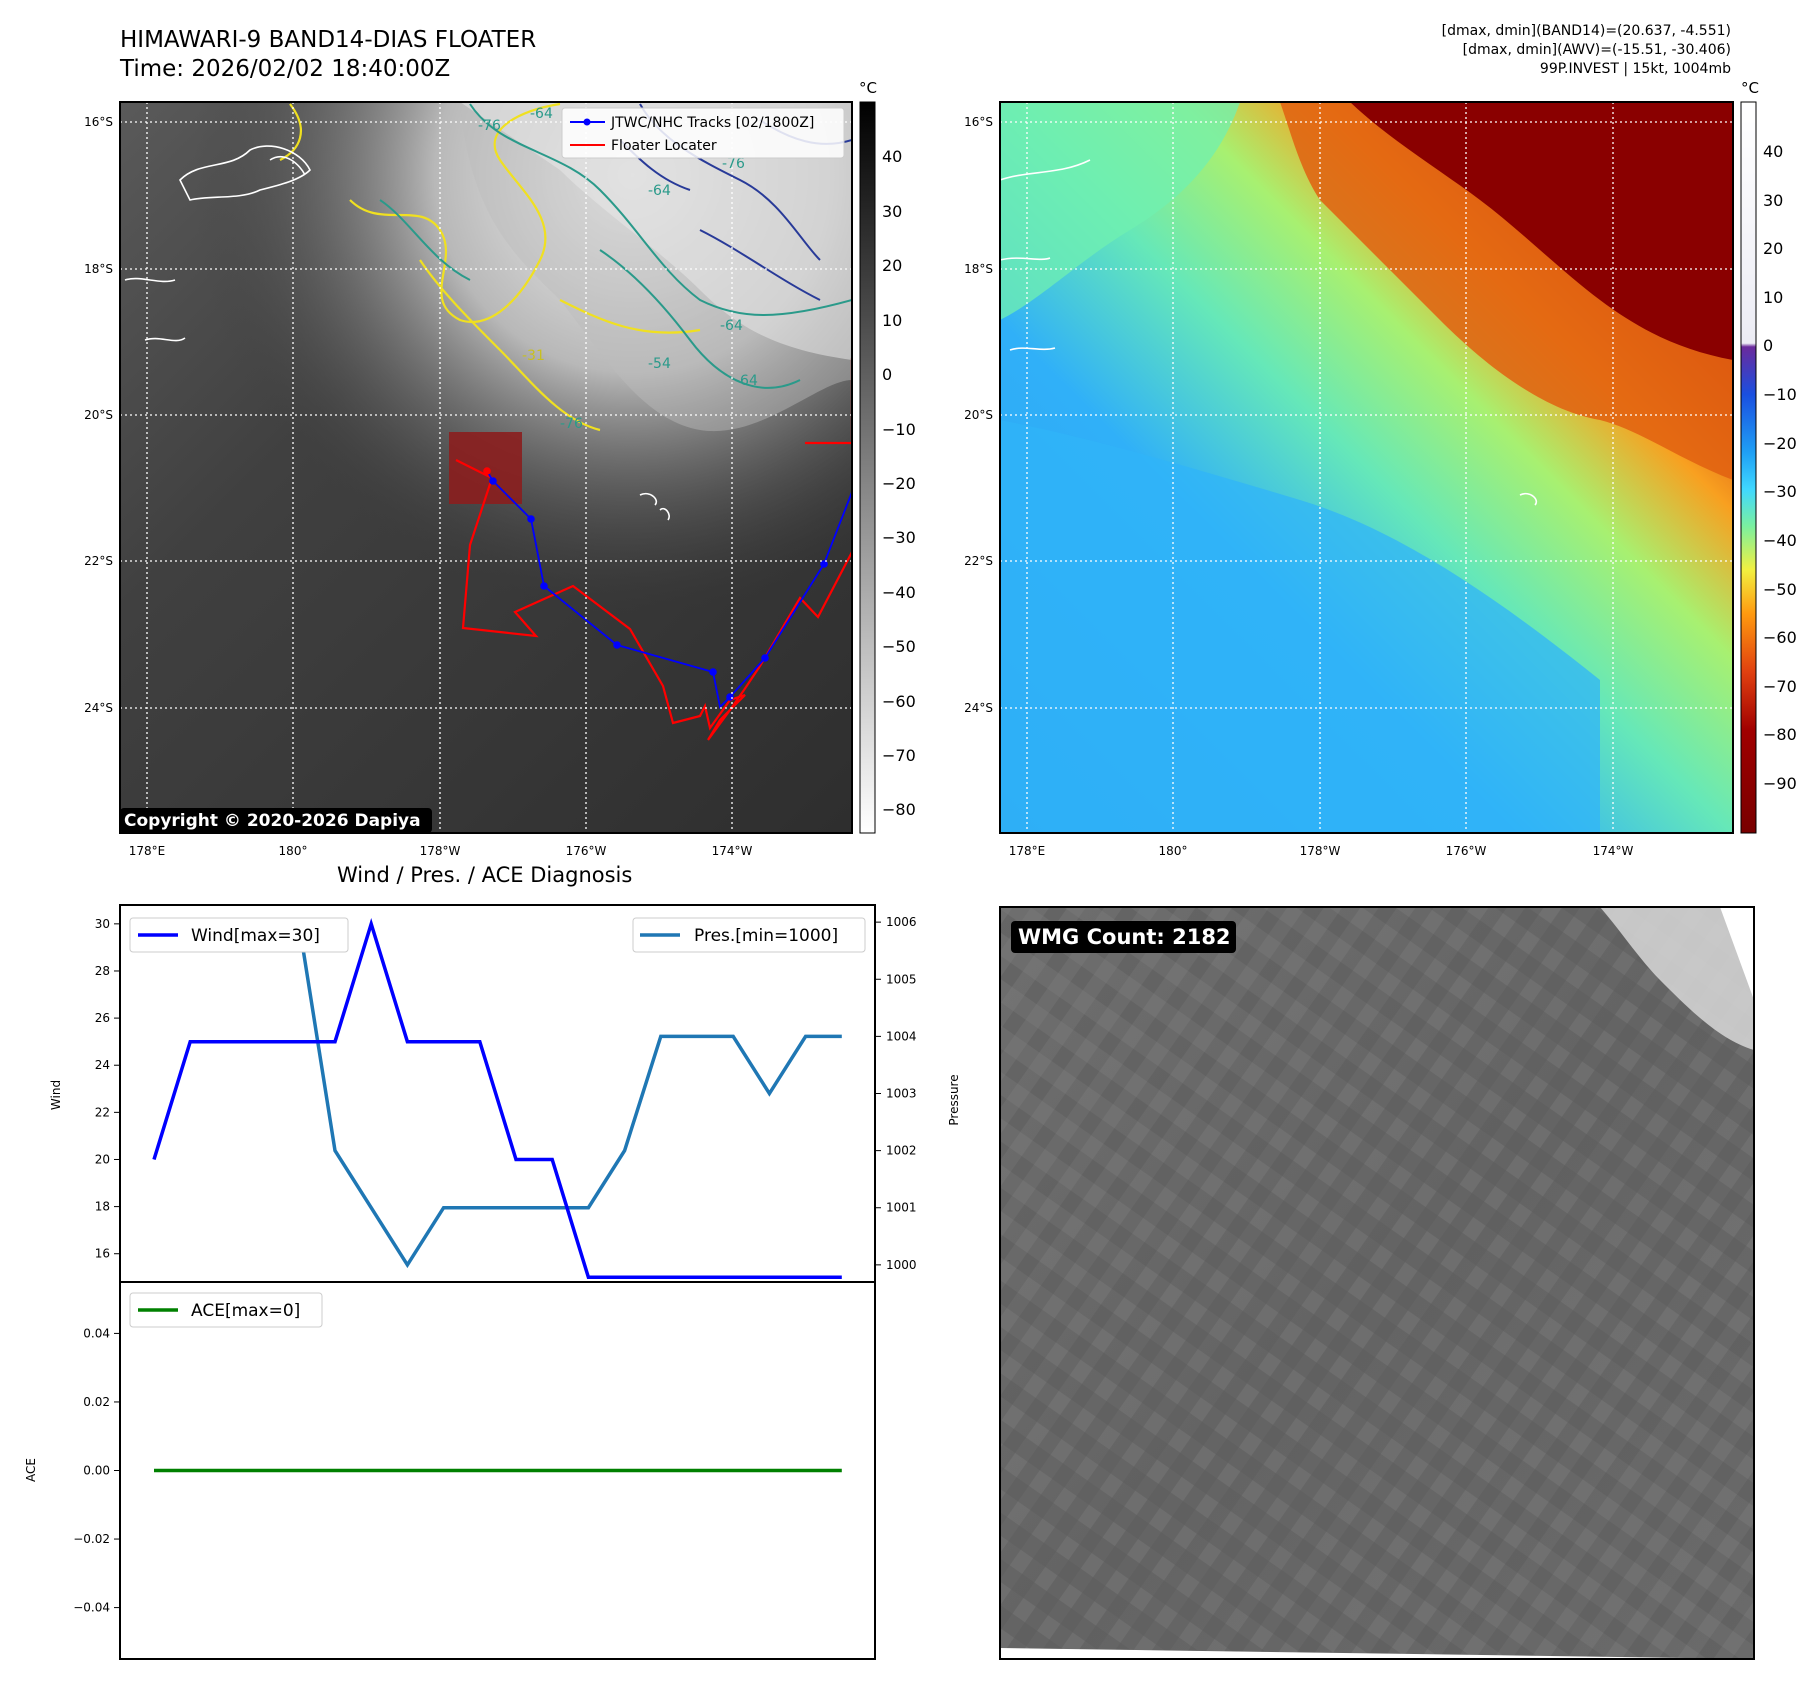 This screenshot has height=1690, width=1813. What do you see at coordinates (1677, 978) in the screenshot?
I see `wmg-bright-corner` at bounding box center [1677, 978].